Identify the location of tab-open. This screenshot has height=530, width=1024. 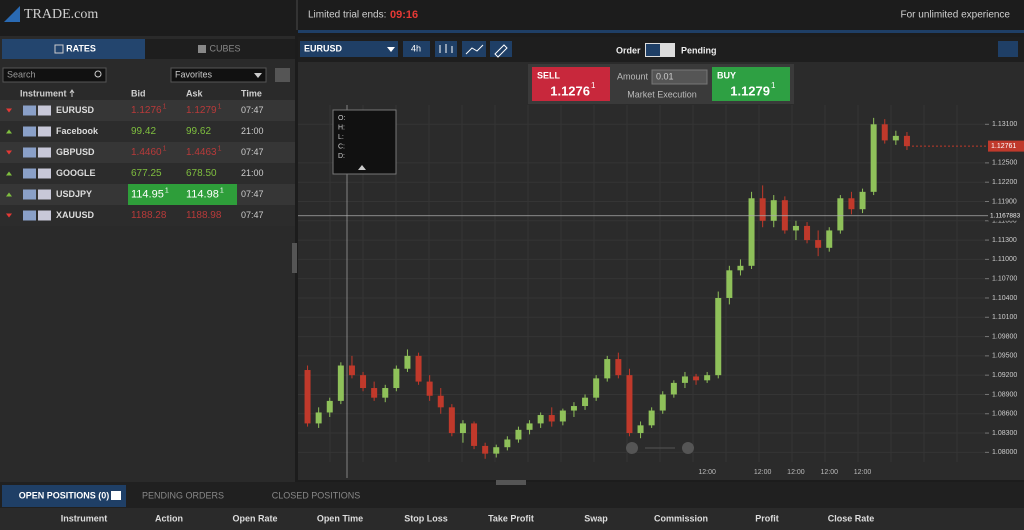
(64, 496).